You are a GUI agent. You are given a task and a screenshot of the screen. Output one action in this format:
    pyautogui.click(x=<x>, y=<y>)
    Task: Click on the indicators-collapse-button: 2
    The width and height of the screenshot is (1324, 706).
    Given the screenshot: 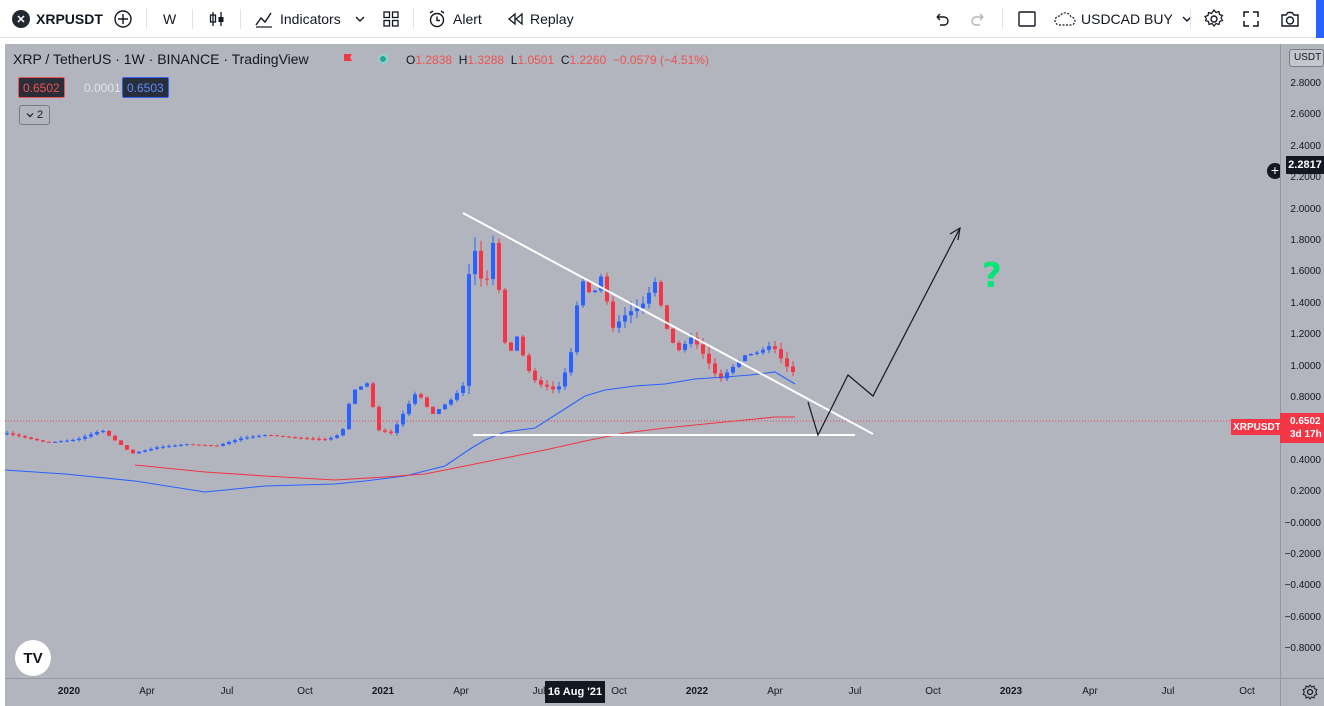 What is the action you would take?
    pyautogui.click(x=34, y=115)
    